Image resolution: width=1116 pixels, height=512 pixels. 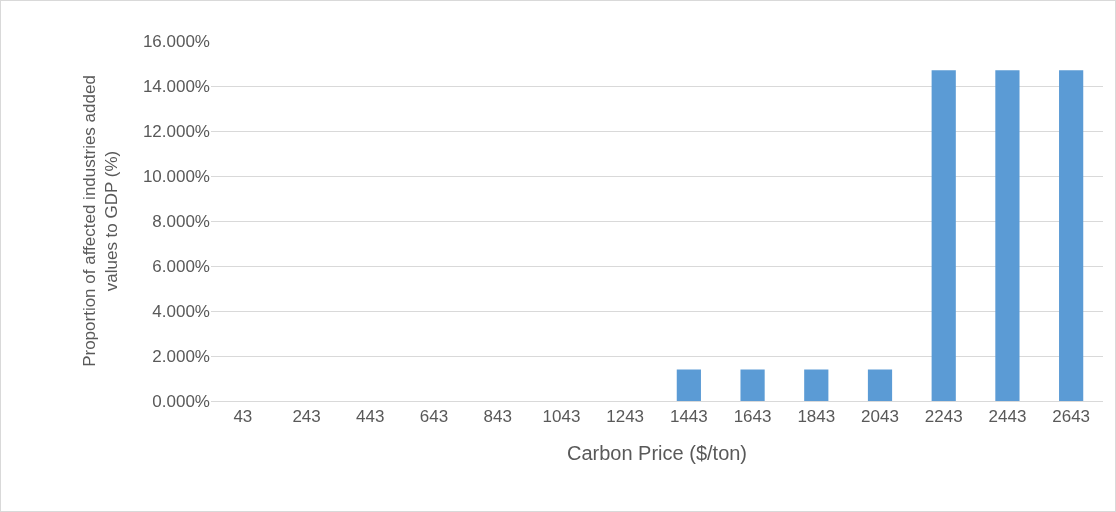 I want to click on x-tick-label: 243, so click(x=306, y=417).